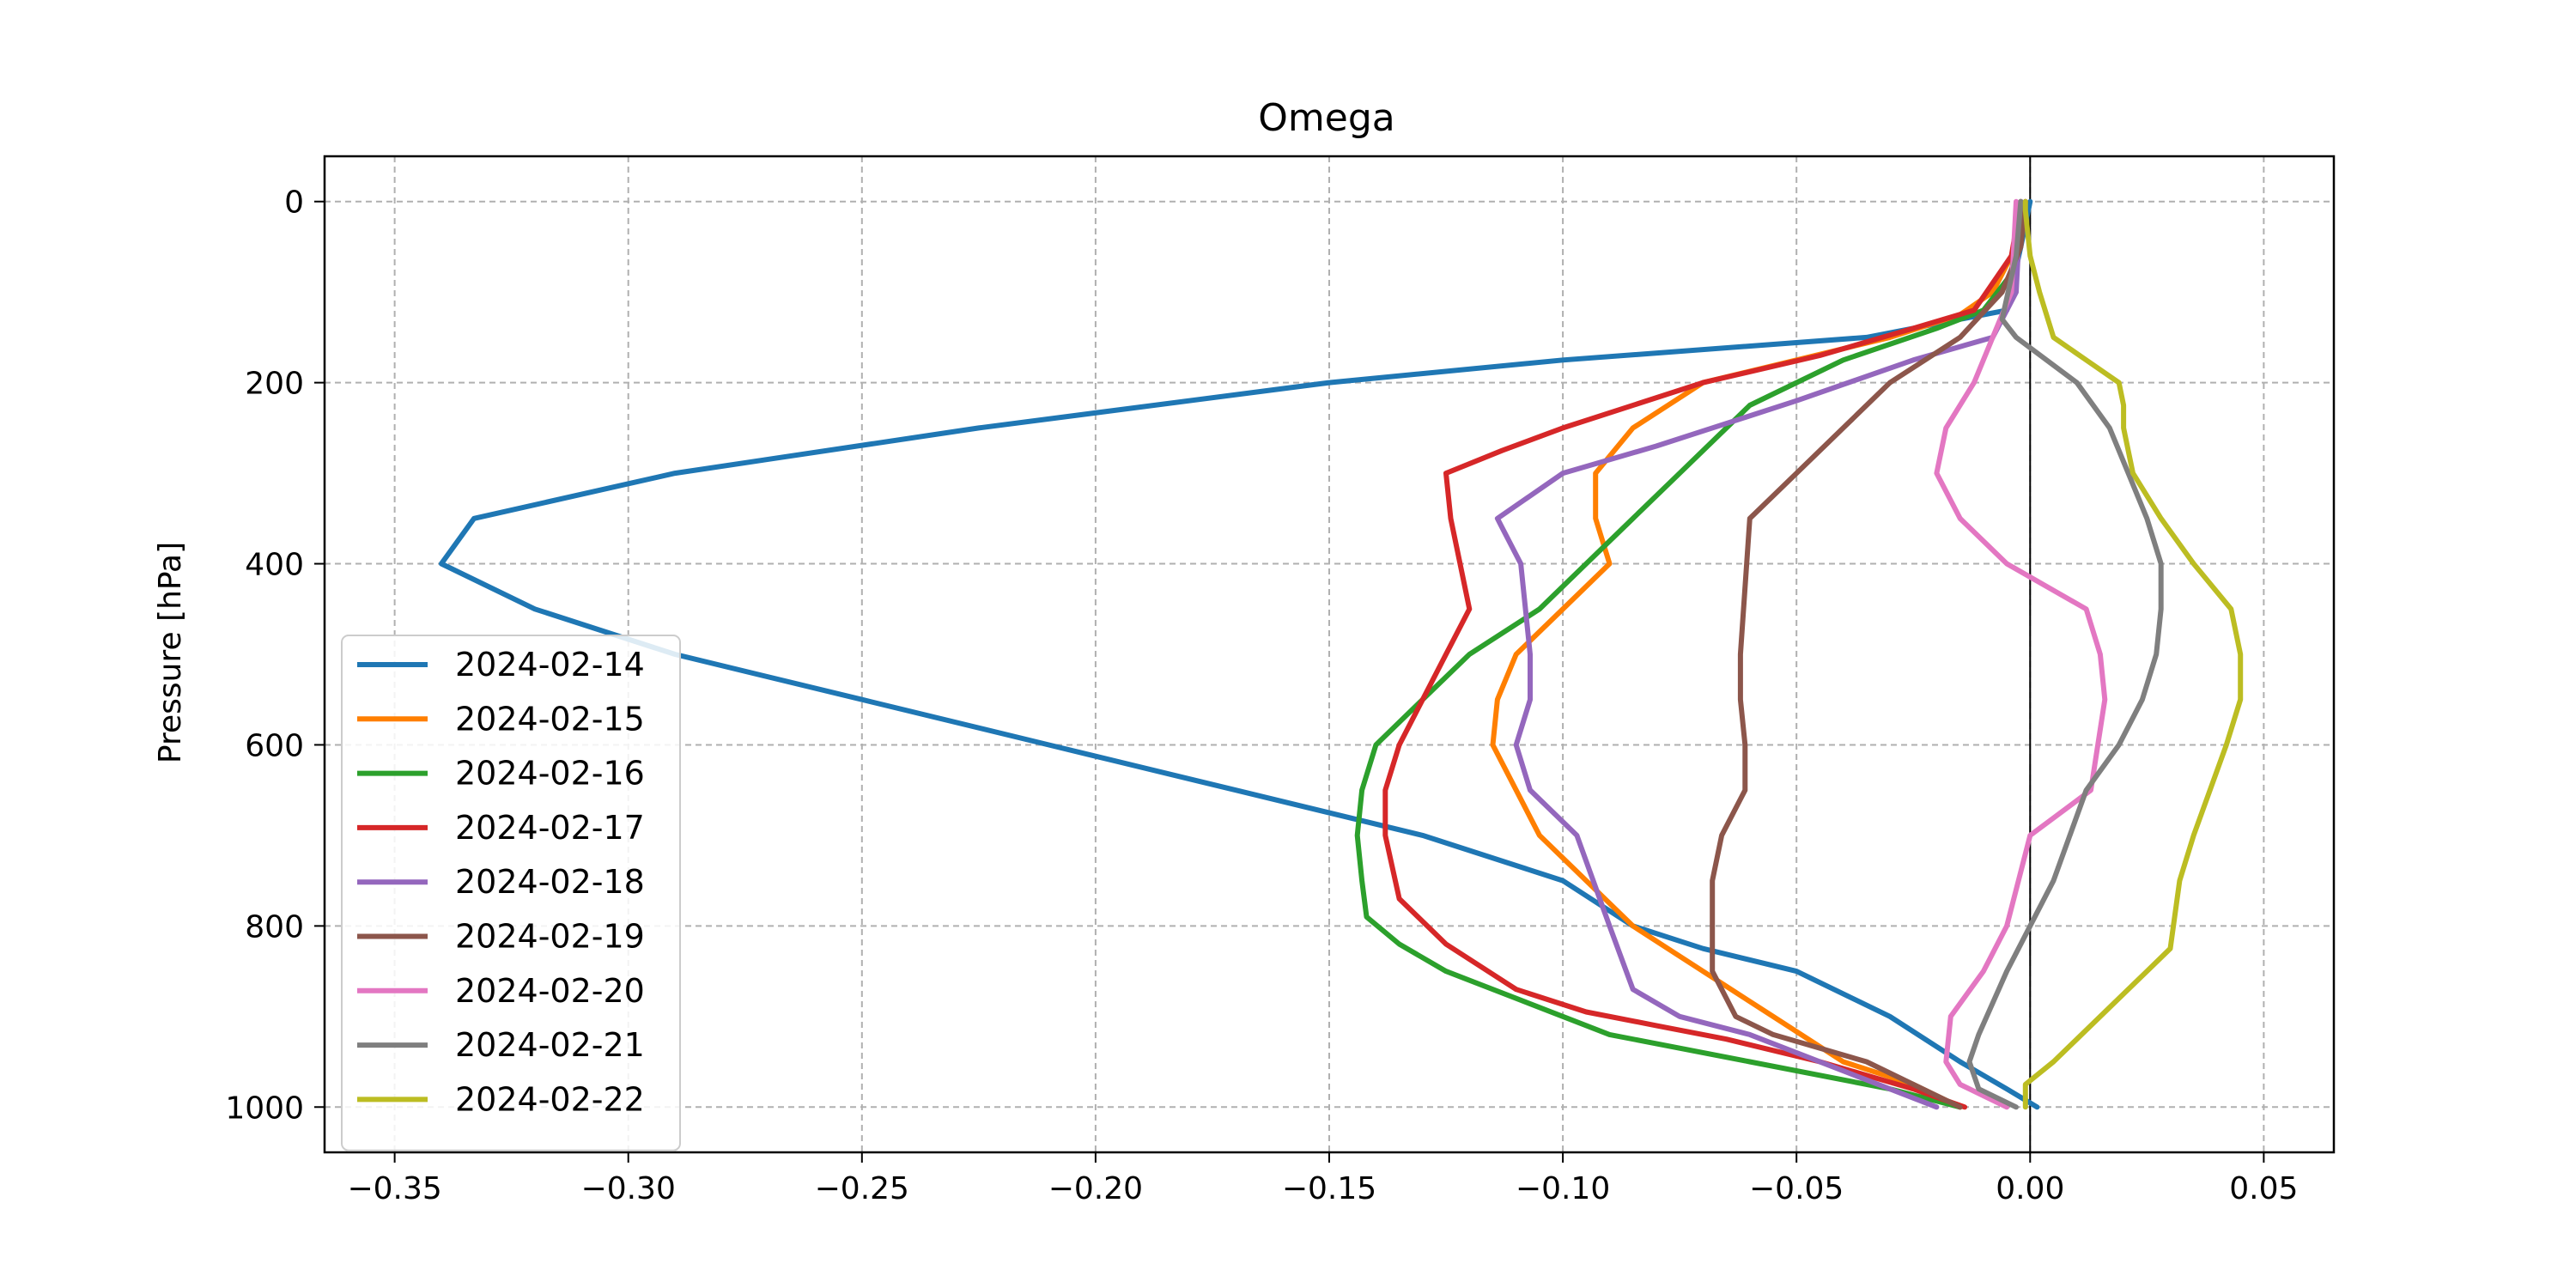 This screenshot has width=2576, height=1288. Describe the element at coordinates (550, 882) in the screenshot. I see `legend-label: 2024-02-18` at that location.